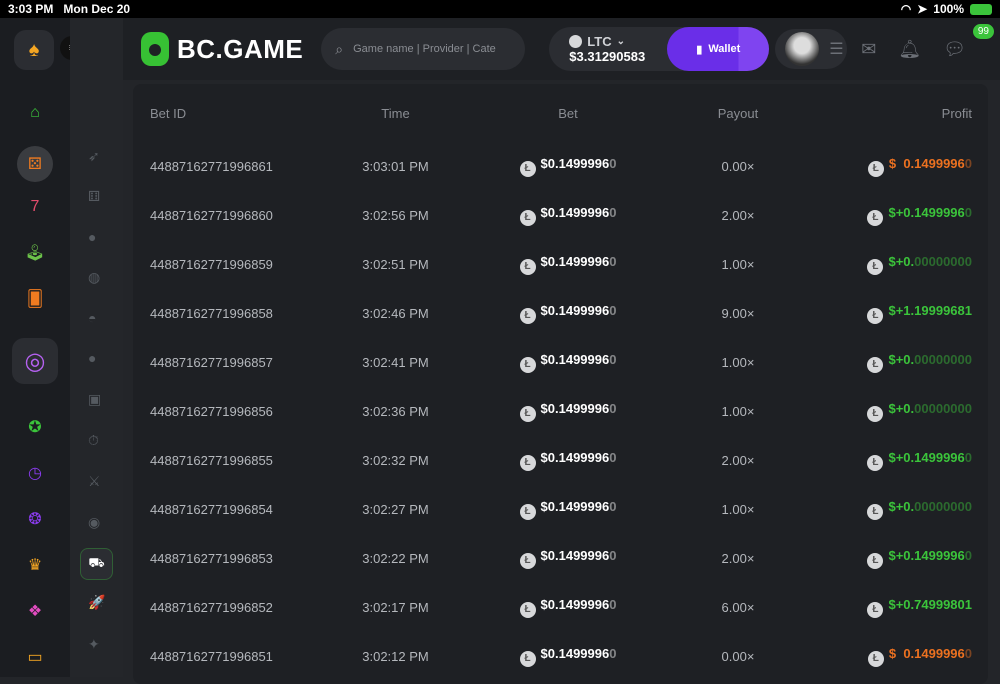 The width and height of the screenshot is (1000, 684). What do you see at coordinates (96, 347) in the screenshot?
I see `sub-sidebar: ➶ ⚅ ● ◍ ◓ ● ▣ ⏱ ⚔ ◉ ⛟ 🚀 ✦` at bounding box center [96, 347].